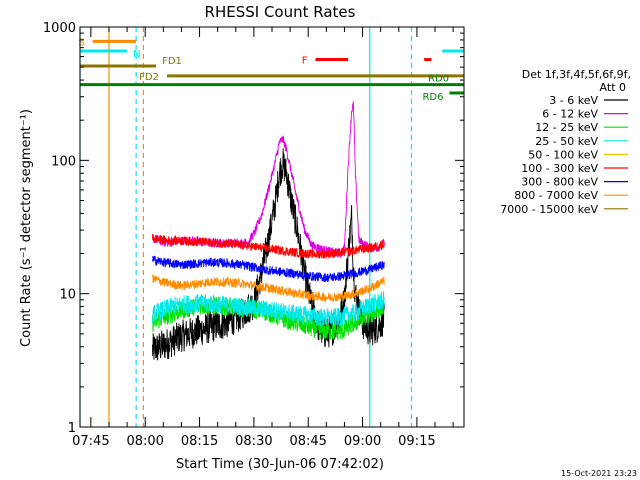 The height and width of the screenshot is (480, 640). Describe the element at coordinates (570, 114) in the screenshot. I see `legend-label: 6 - 12 keV` at that location.